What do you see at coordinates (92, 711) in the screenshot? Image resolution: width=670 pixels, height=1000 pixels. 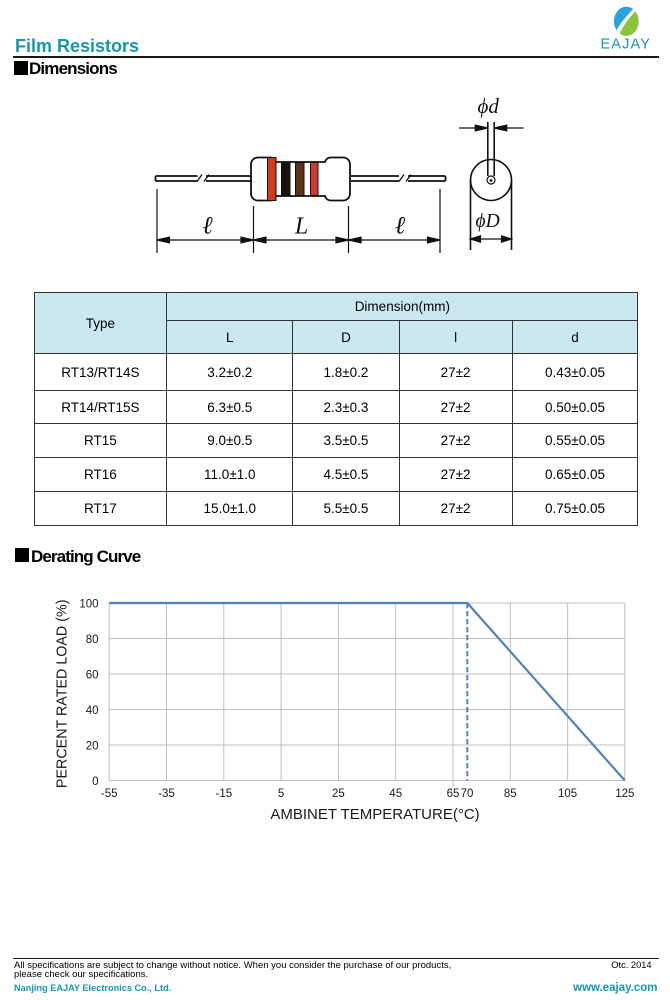 I see `svg-text: 40` at bounding box center [92, 711].